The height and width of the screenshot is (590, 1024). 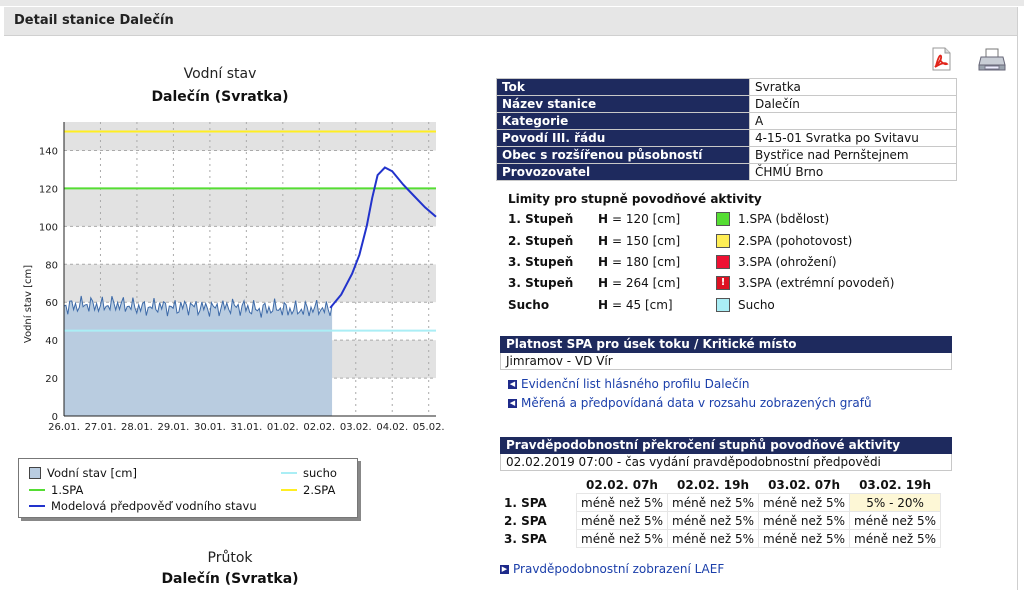 What do you see at coordinates (541, 241) in the screenshot?
I see `limit-level: 2. Stupeň` at bounding box center [541, 241].